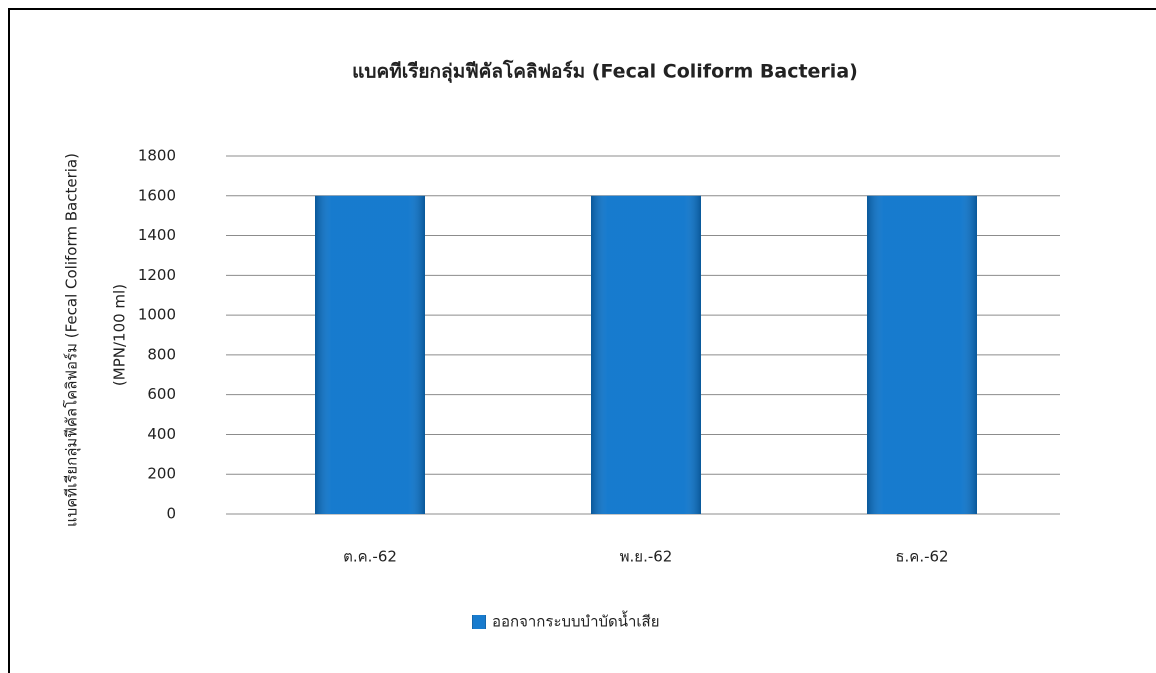  Describe the element at coordinates (171, 514) in the screenshot. I see `y-tick-label: 0` at that location.